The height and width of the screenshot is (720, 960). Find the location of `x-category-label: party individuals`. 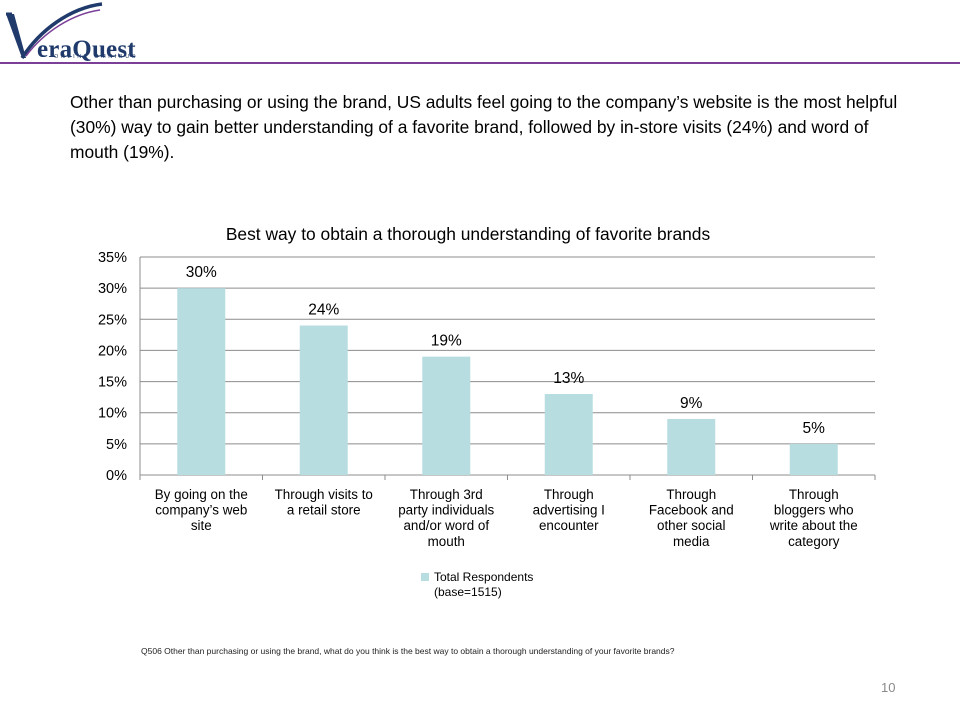

x-category-label: party individuals is located at coordinates (446, 510).